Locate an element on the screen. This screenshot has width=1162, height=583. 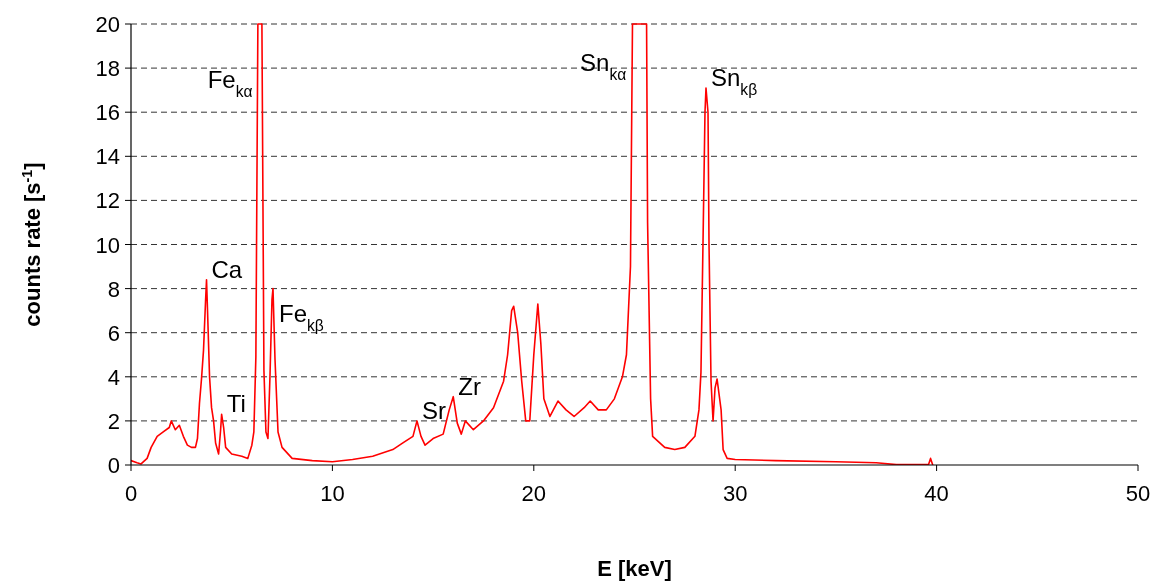
x-tick-label: 50 is located at coordinates (1138, 493).